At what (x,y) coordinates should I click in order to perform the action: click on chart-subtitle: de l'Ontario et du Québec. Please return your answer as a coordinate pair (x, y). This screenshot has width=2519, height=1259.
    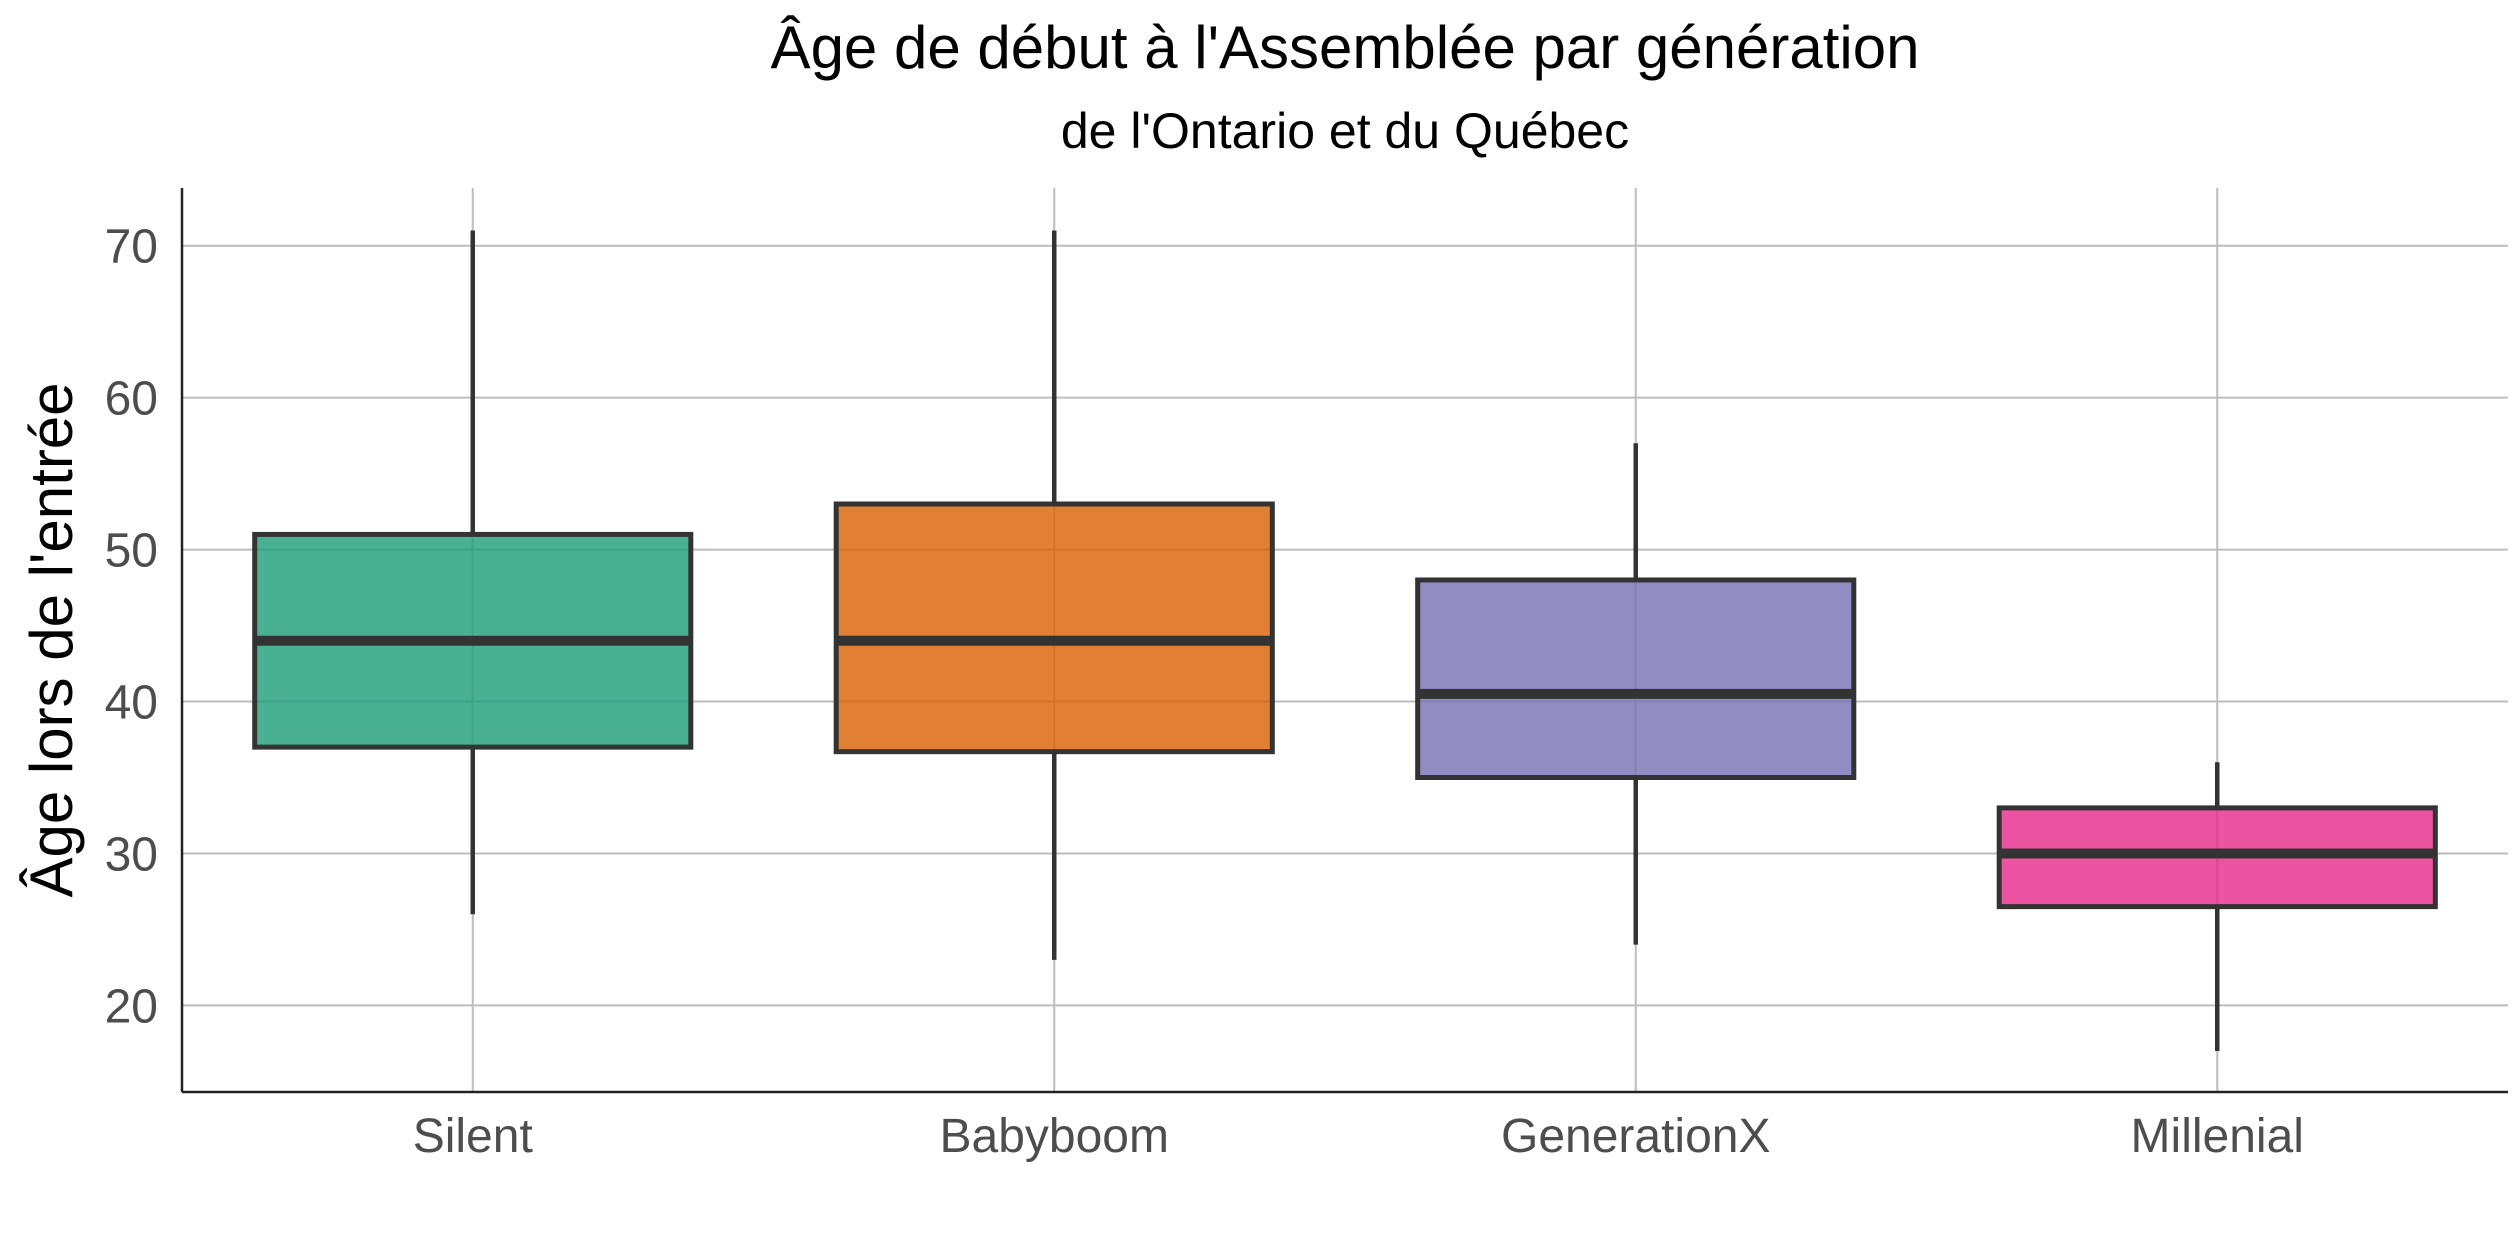
    Looking at the image, I should click on (1345, 131).